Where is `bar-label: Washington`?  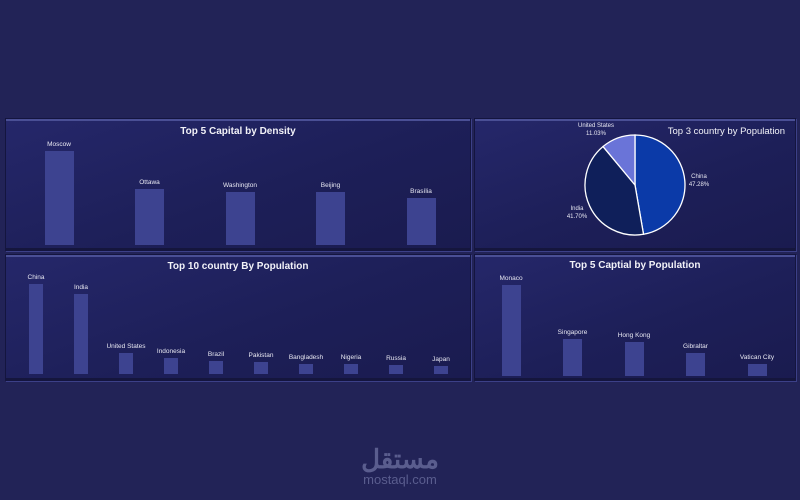
bar-label: Washington is located at coordinates (240, 185).